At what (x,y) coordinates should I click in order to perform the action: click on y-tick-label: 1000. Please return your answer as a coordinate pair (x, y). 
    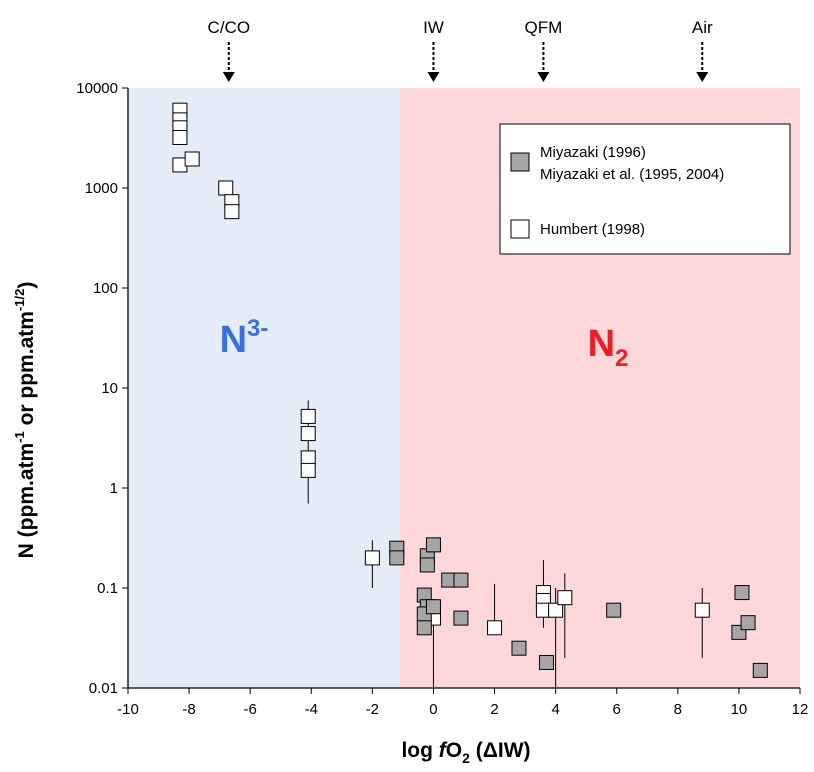
    Looking at the image, I should click on (101, 188).